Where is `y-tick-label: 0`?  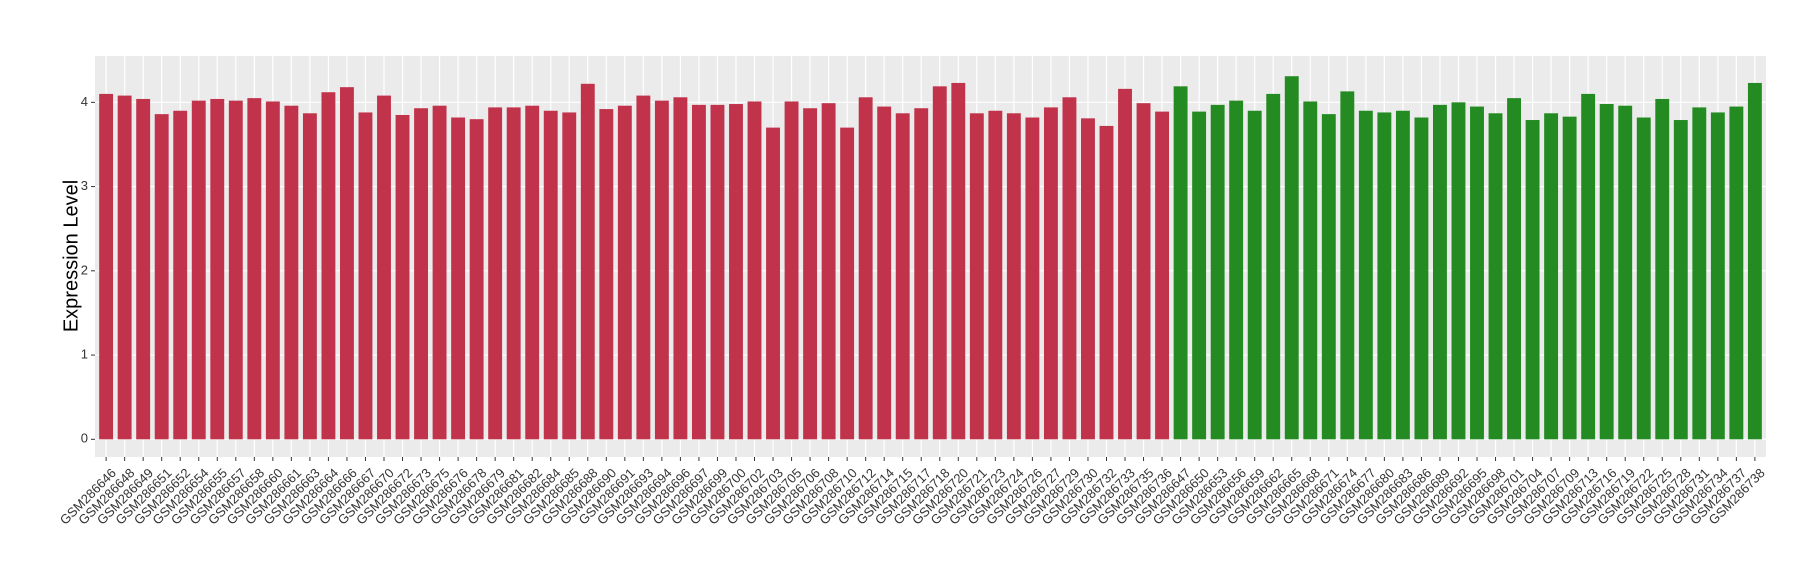 y-tick-label: 0 is located at coordinates (84, 438).